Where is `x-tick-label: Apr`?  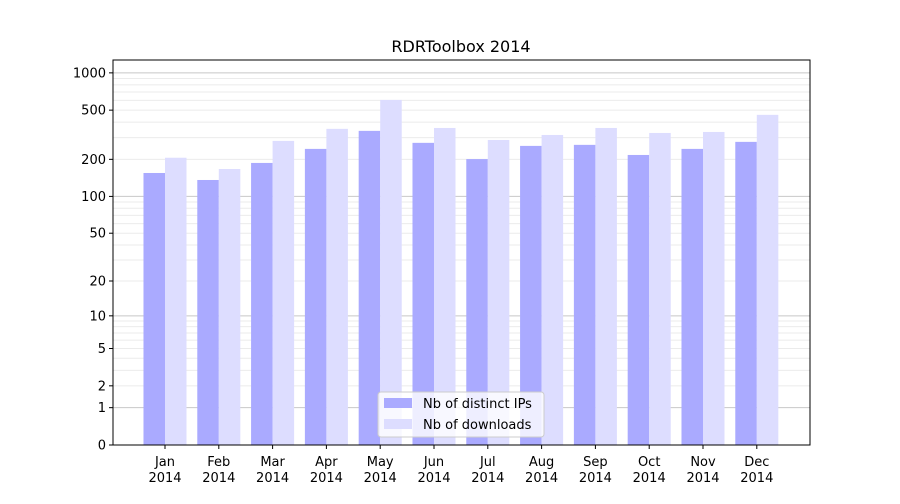
x-tick-label: Apr is located at coordinates (326, 462).